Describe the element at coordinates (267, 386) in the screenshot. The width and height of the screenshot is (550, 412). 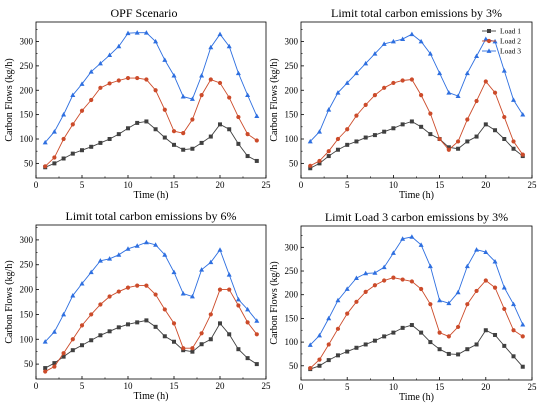
I see `x-tick-label: 25` at that location.